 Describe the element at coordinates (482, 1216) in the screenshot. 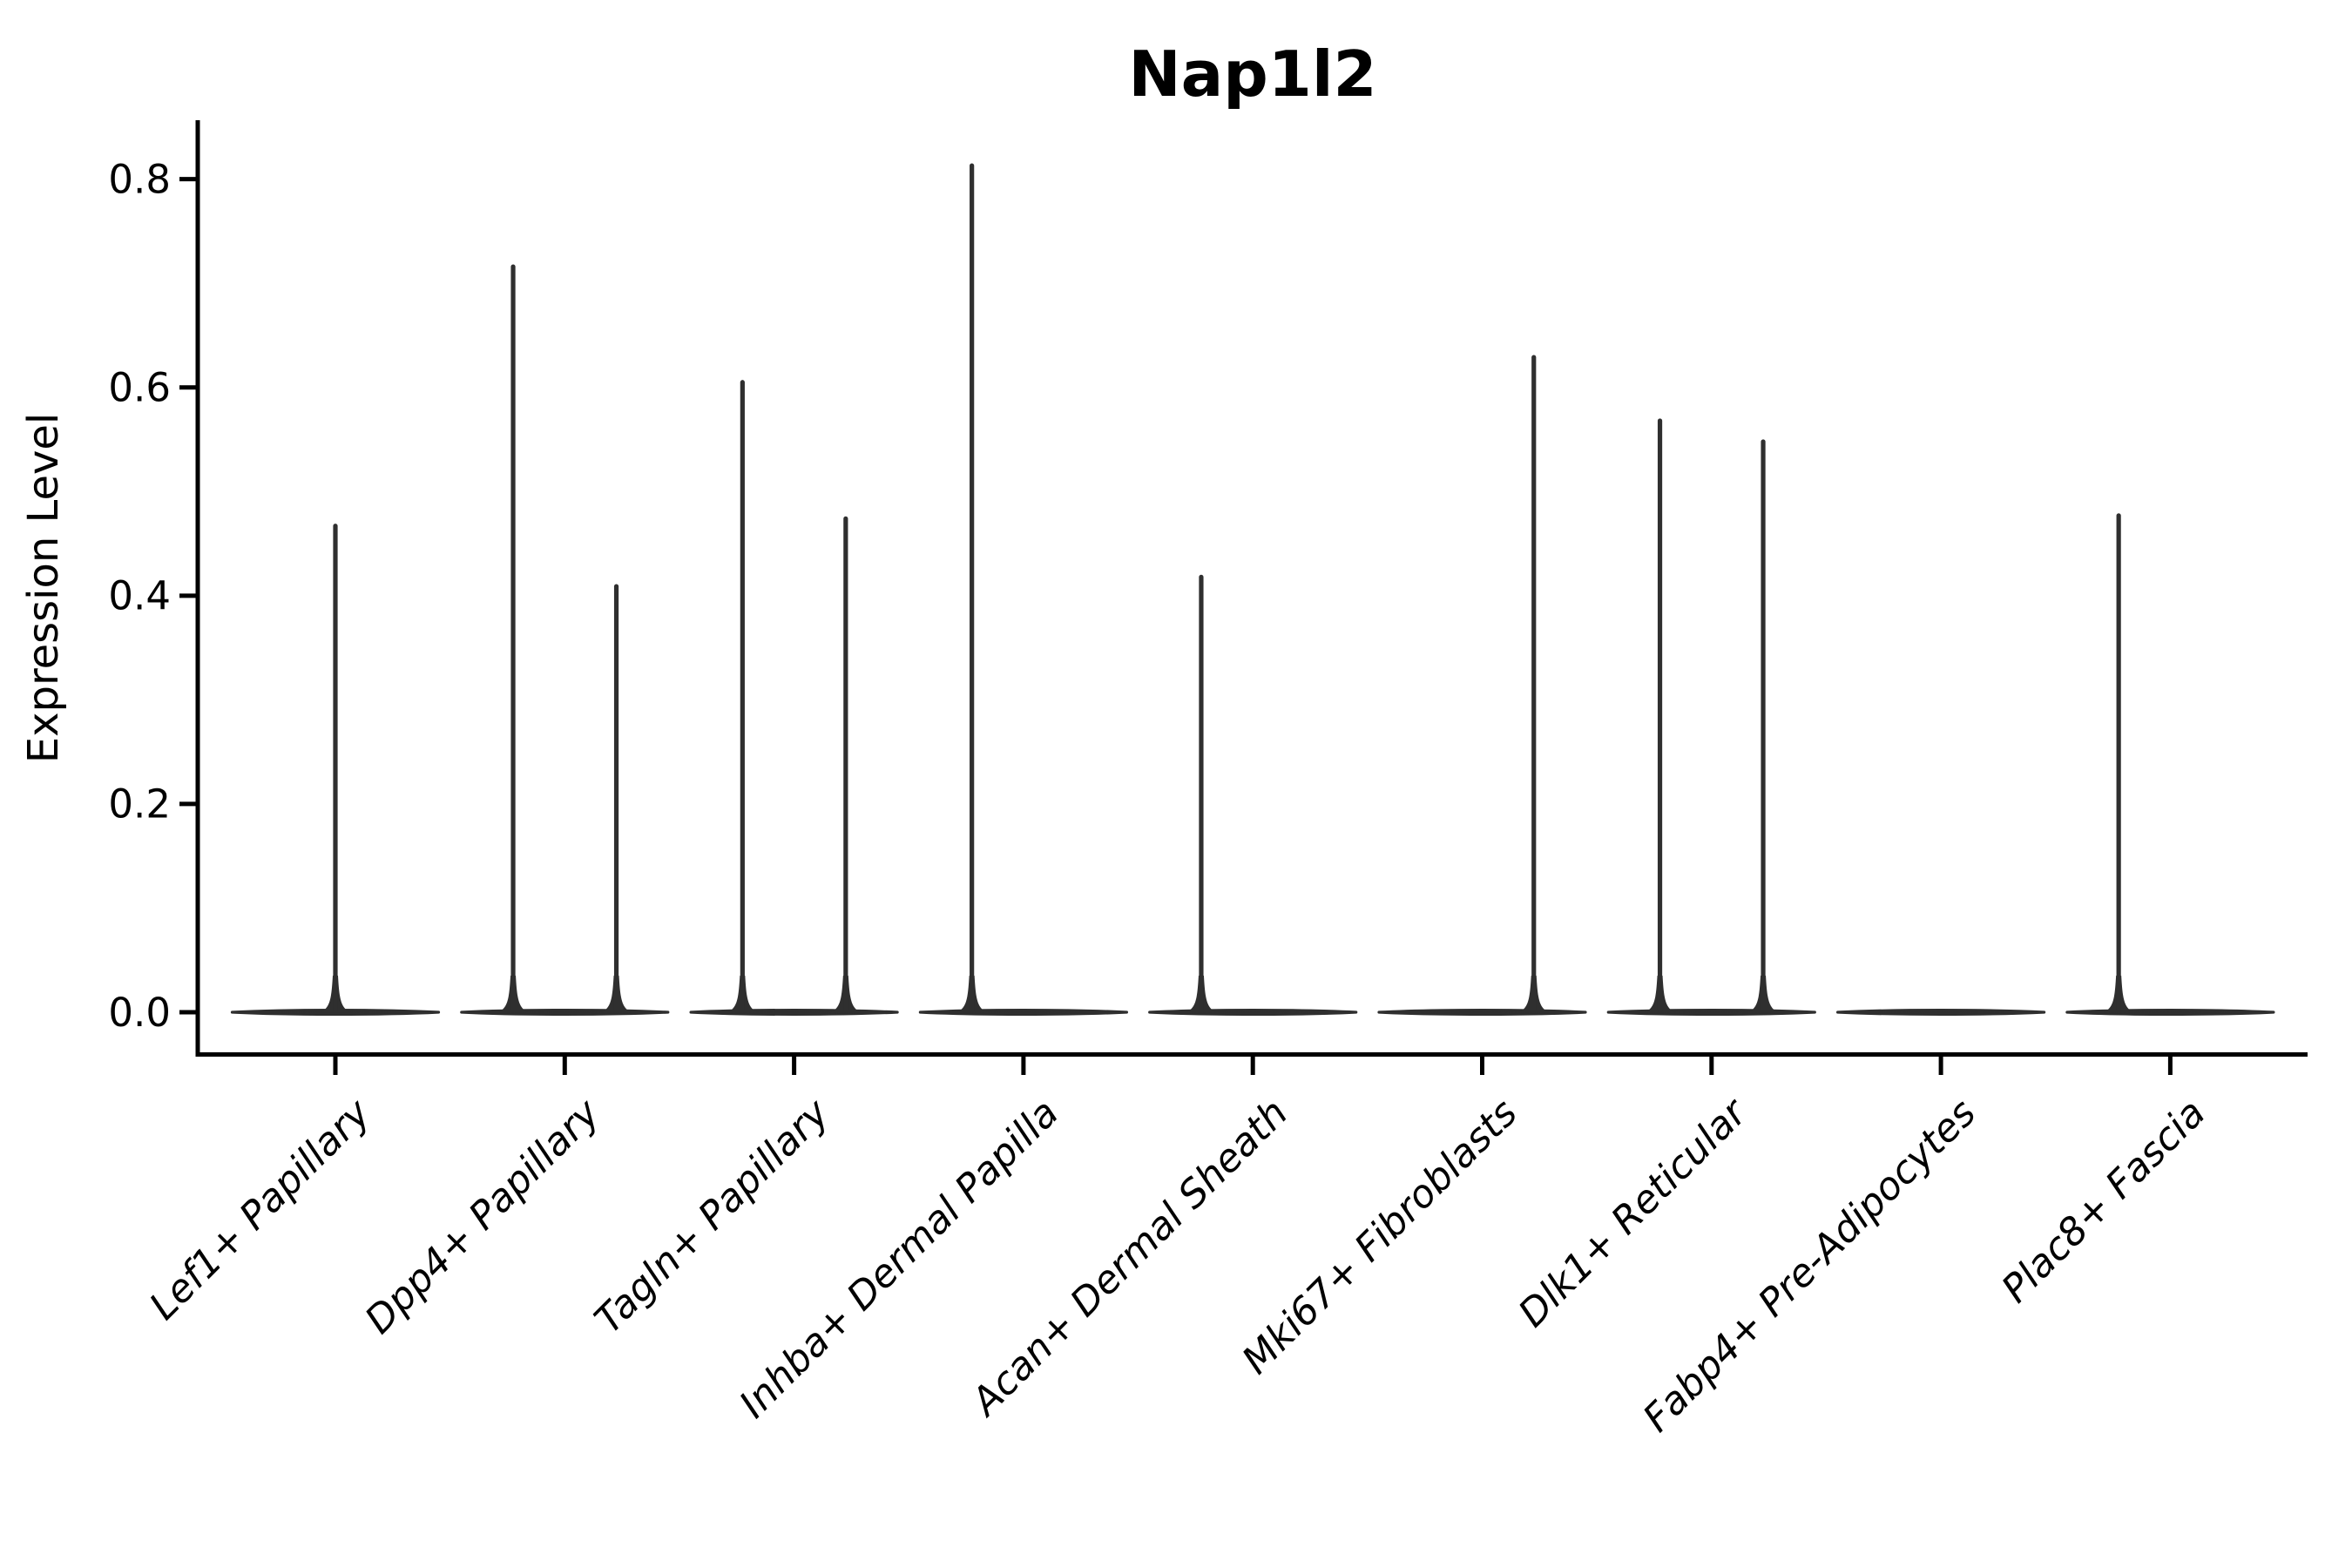

I see `x-tick-label: Dpp4+ Papillary` at that location.